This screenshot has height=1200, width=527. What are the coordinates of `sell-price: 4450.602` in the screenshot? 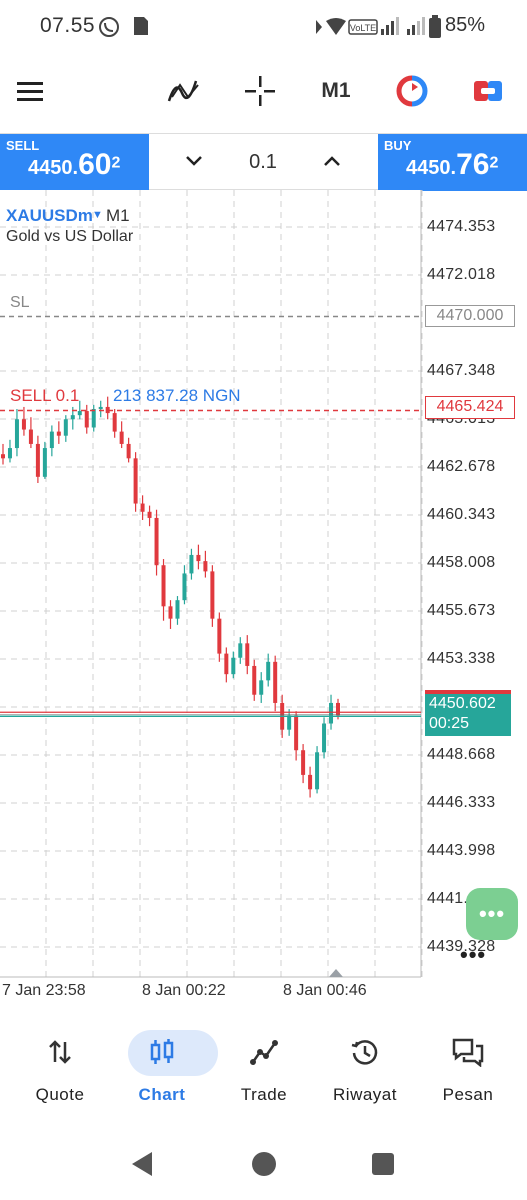 It's located at (74, 165).